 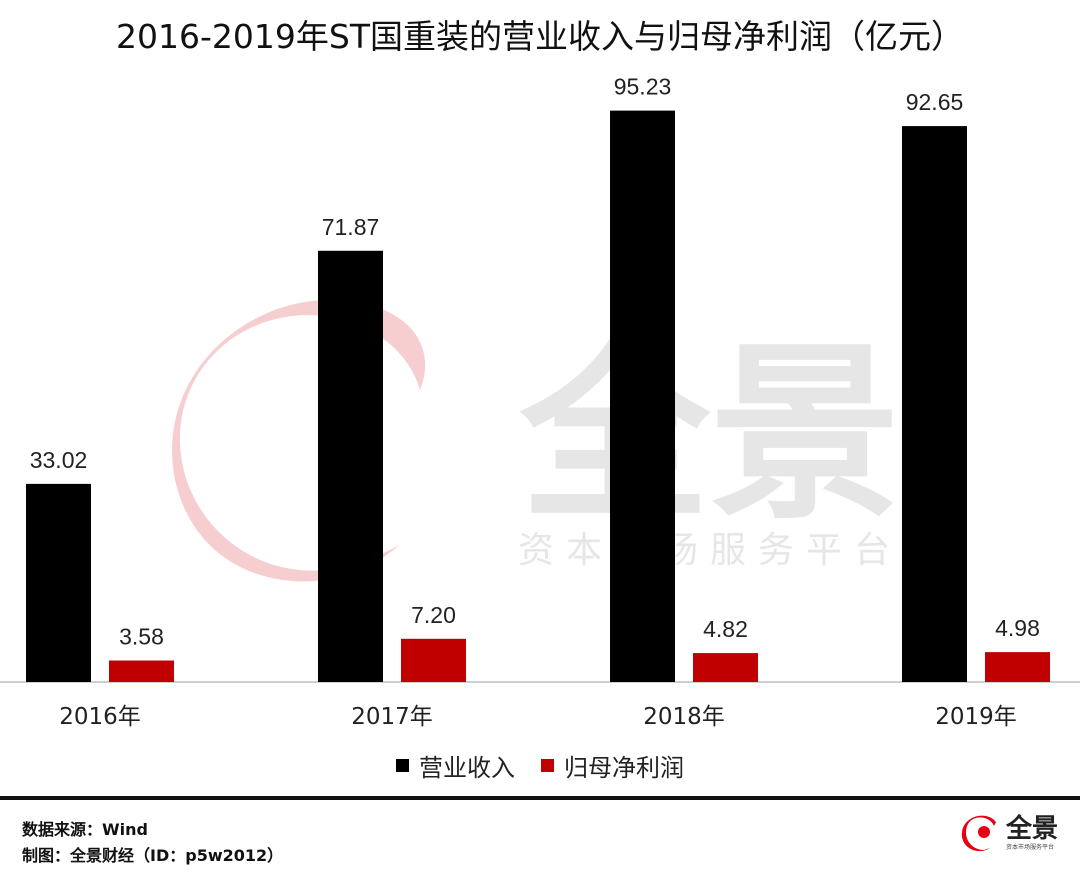 What do you see at coordinates (684, 717) in the screenshot?
I see `x-tick-label: 2018年` at bounding box center [684, 717].